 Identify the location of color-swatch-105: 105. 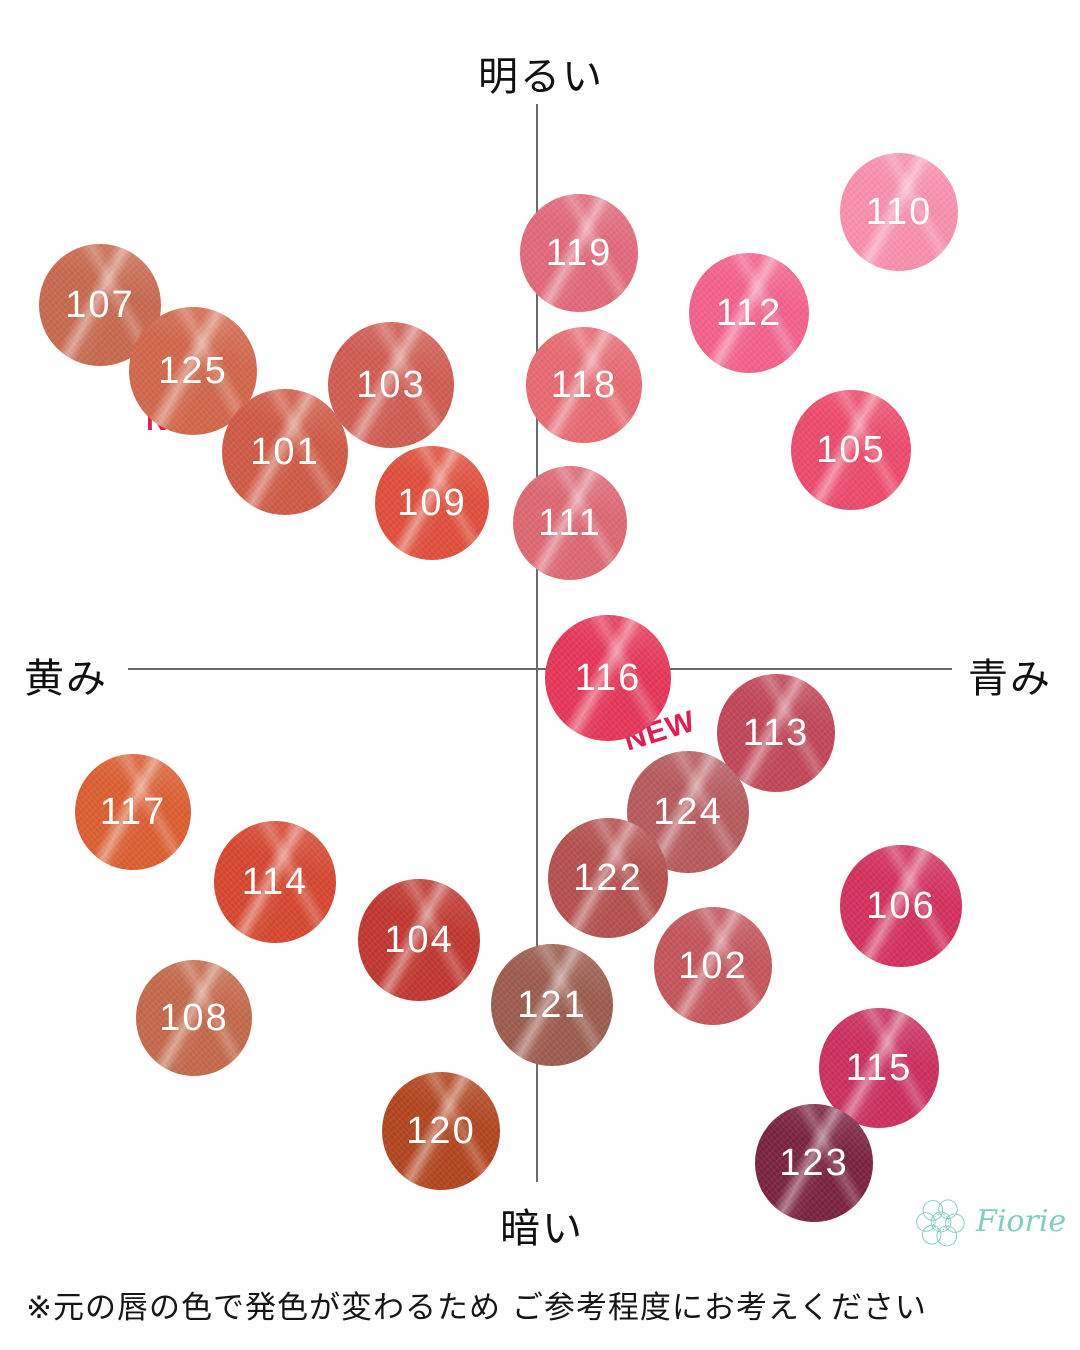
(851, 450).